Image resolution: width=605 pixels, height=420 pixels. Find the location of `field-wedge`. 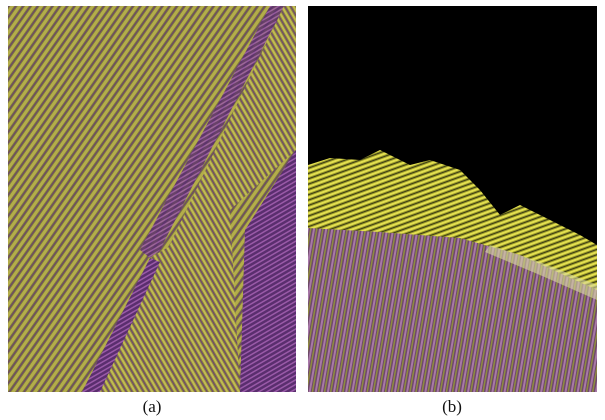

field-wedge is located at coordinates (167, 301).